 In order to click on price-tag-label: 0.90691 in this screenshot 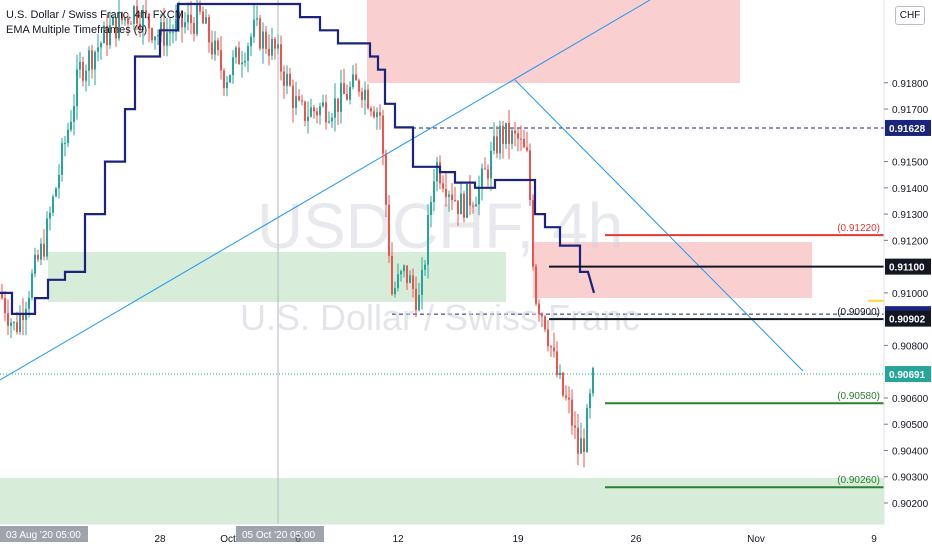, I will do `click(907, 375)`.